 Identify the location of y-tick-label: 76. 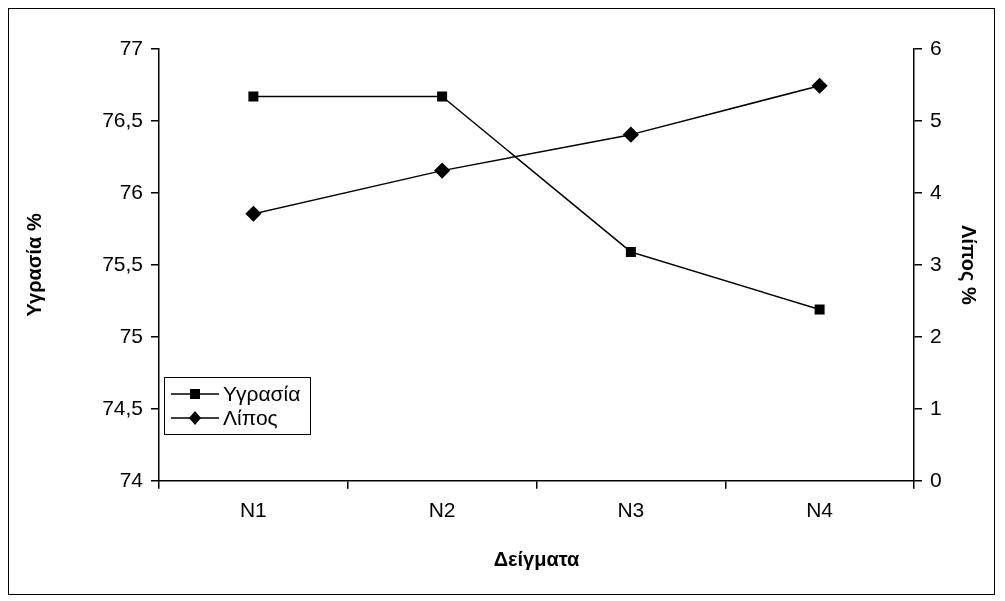
(131, 191).